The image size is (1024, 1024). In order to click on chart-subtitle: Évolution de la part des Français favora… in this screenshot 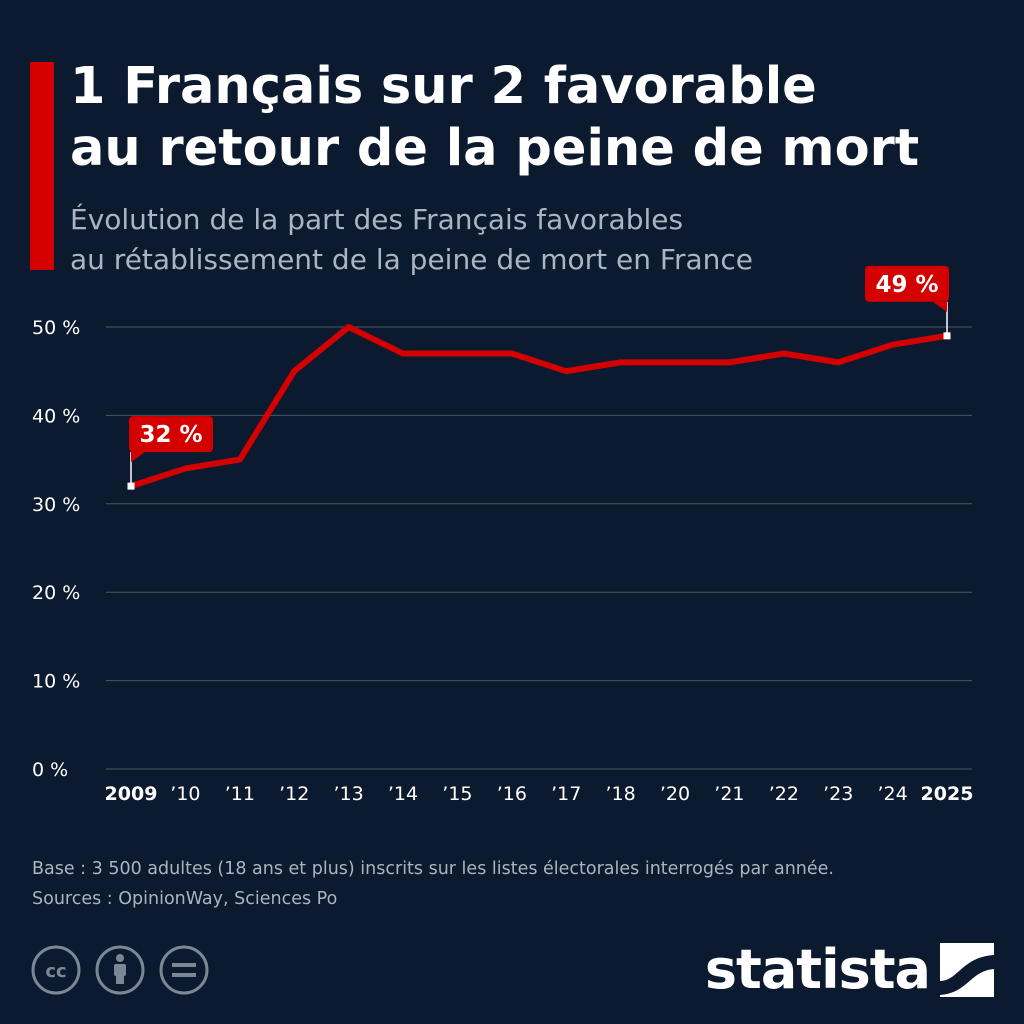, I will do `click(535, 240)`.